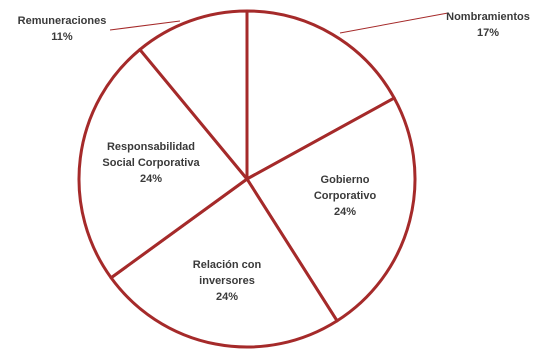  Describe the element at coordinates (345, 180) in the screenshot. I see `slice-label-line: Gobierno` at that location.